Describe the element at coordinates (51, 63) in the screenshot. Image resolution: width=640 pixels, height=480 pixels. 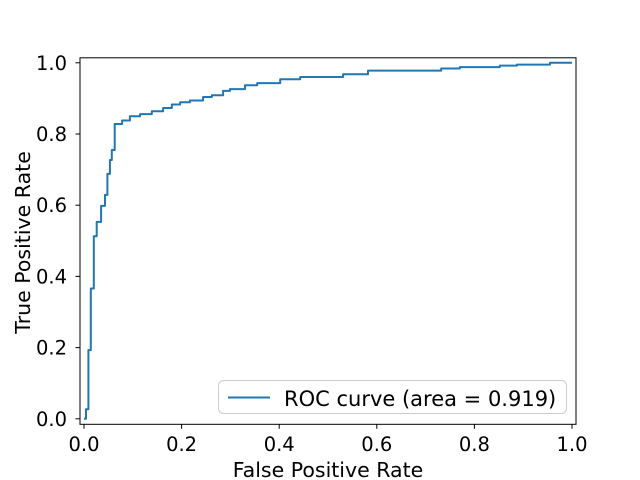
I see `y-tick-label-5: 1.0` at that location.